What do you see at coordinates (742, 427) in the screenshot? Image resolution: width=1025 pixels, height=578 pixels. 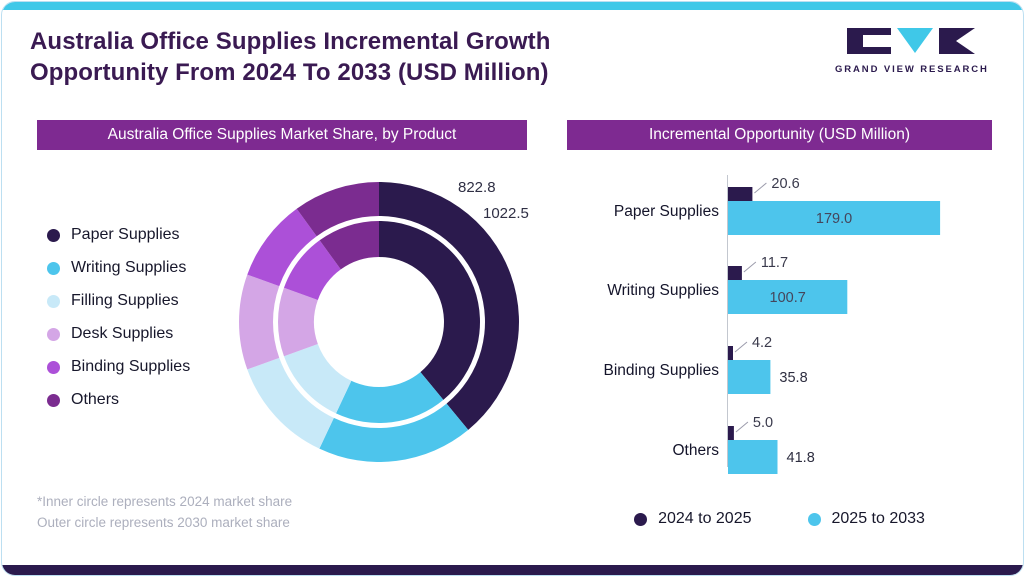 I see `callout-line-others` at bounding box center [742, 427].